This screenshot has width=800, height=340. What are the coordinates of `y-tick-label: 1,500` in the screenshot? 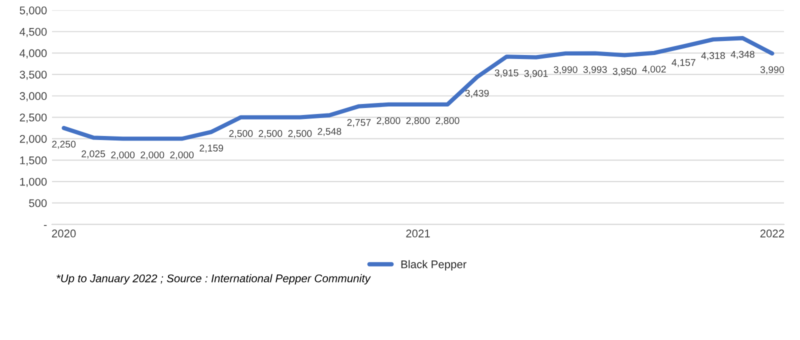 It's located at (33, 161).